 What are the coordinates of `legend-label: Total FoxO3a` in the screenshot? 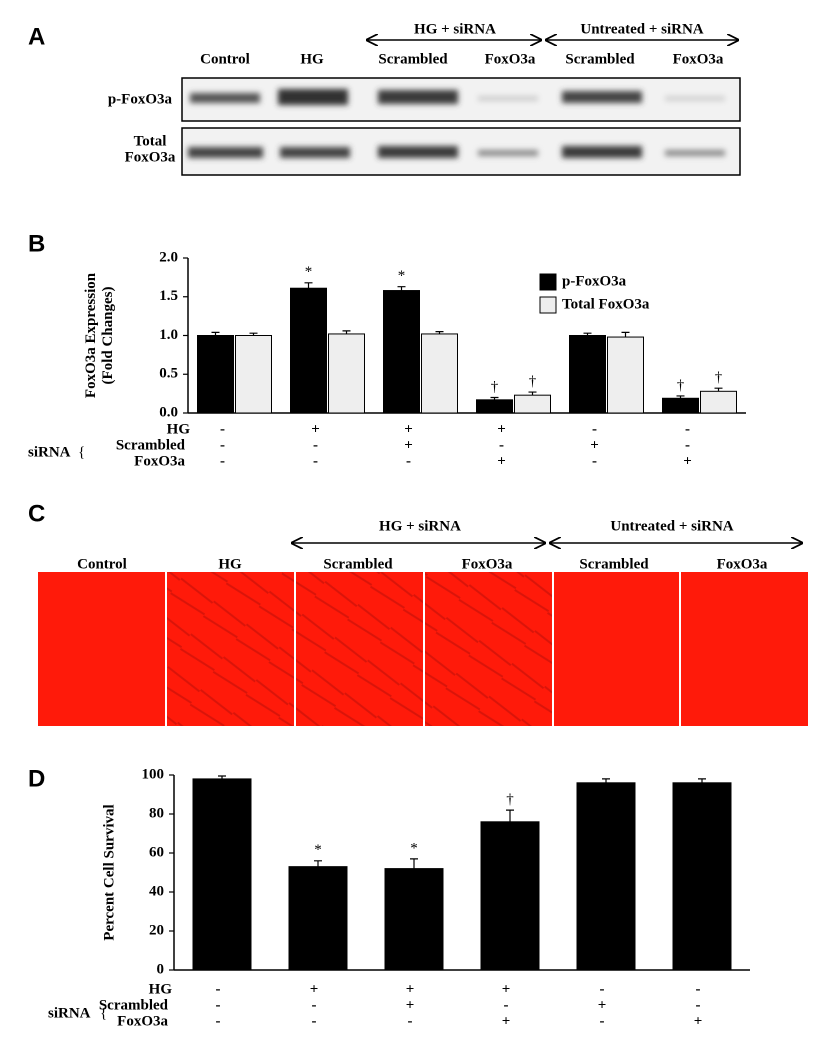 It's located at (606, 304).